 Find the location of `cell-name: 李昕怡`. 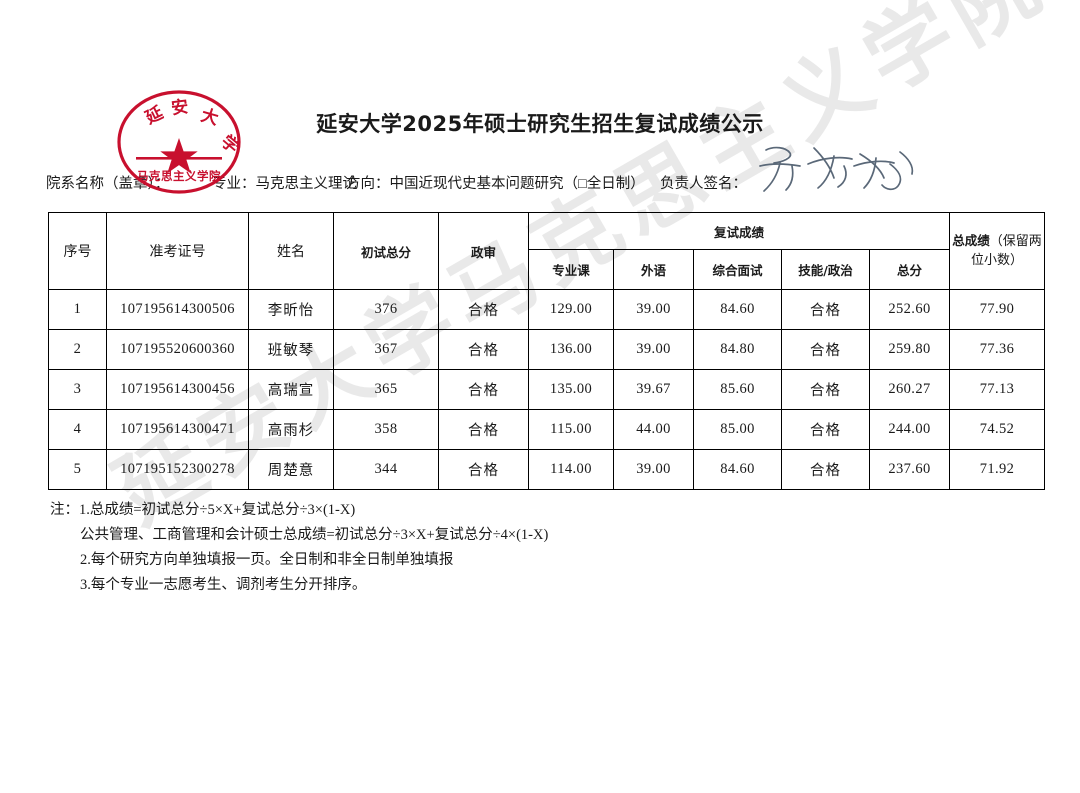

cell-name: 李昕怡 is located at coordinates (291, 309).